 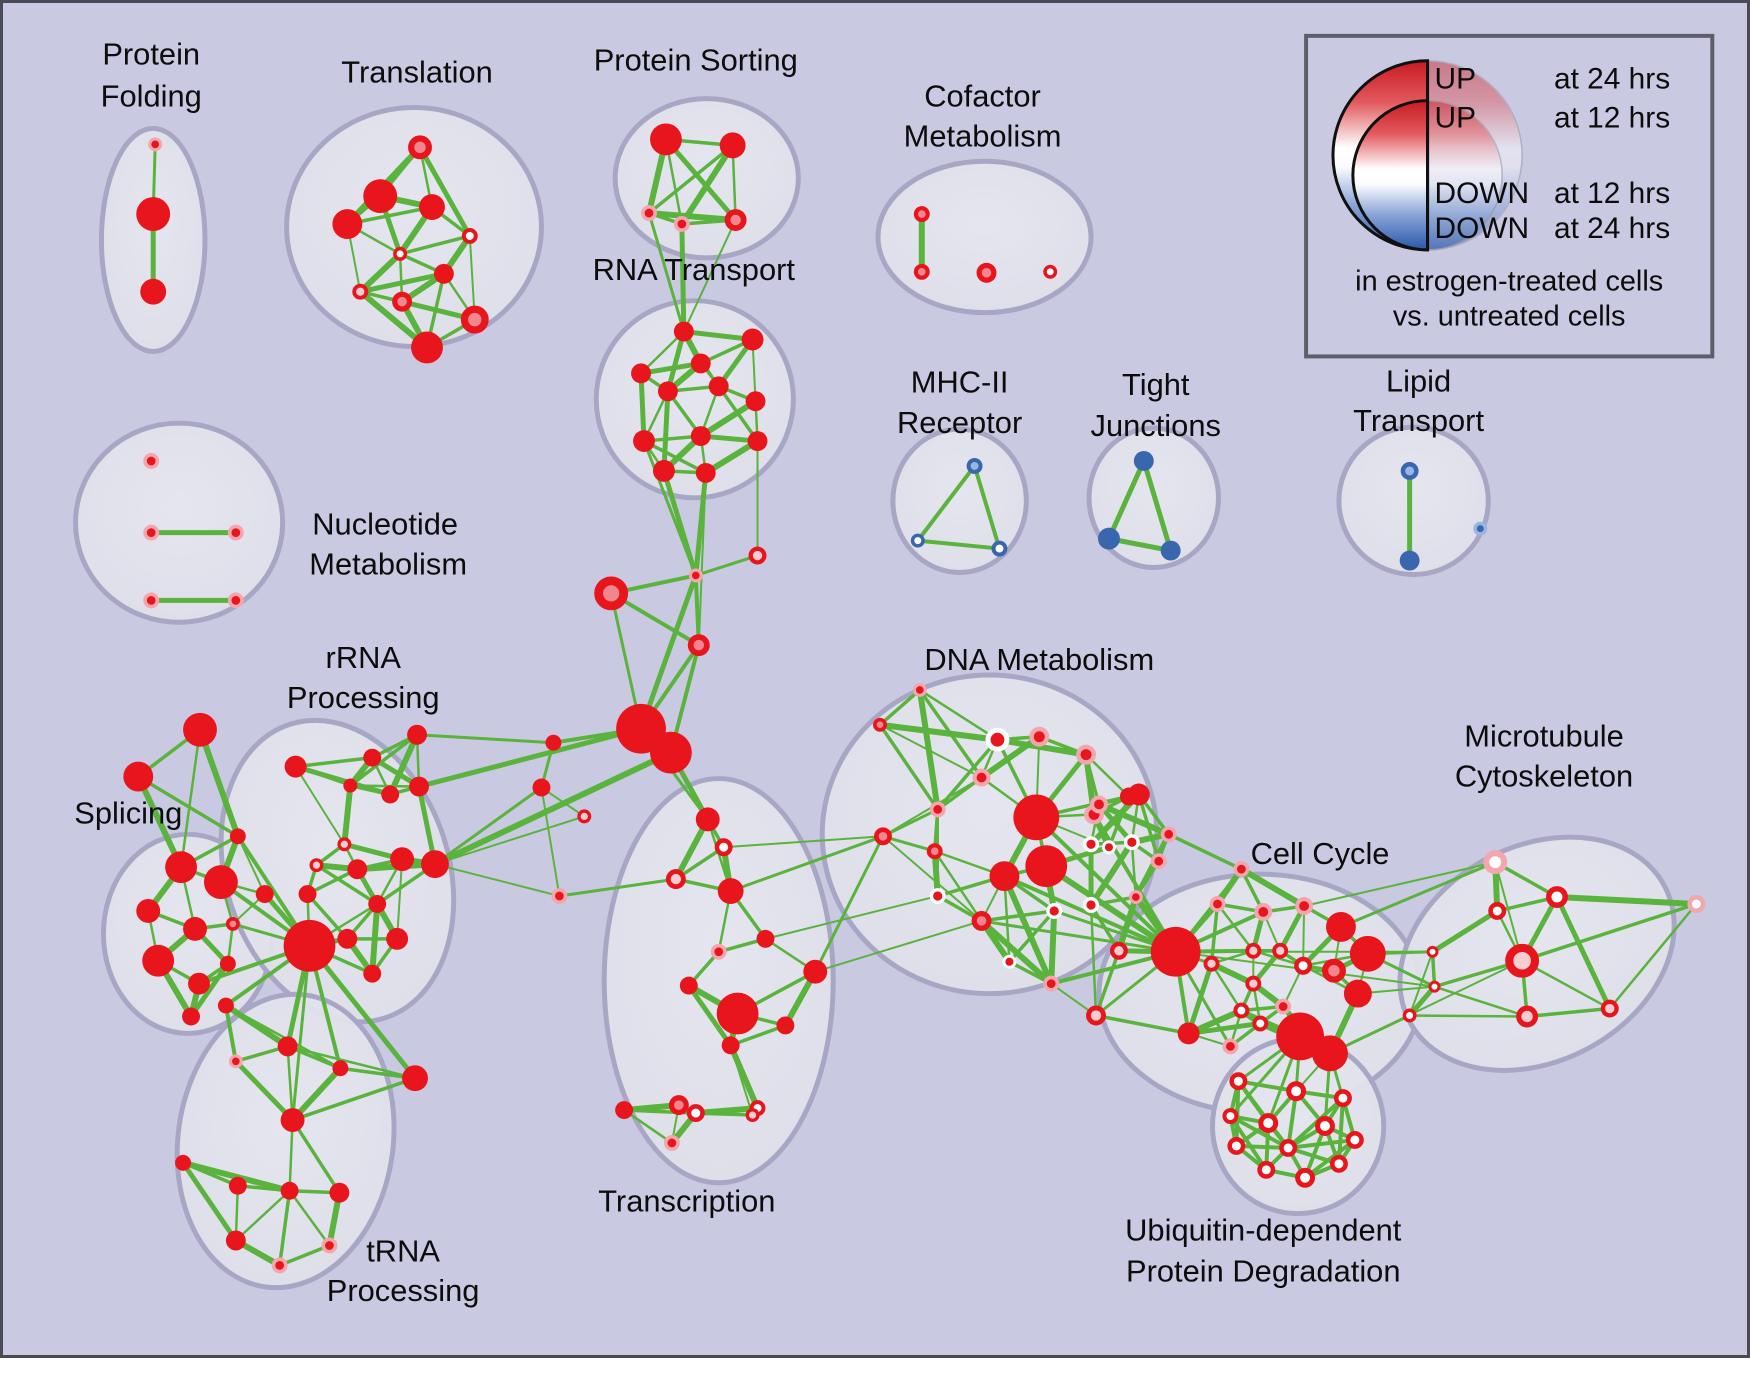 What do you see at coordinates (363, 697) in the screenshot?
I see `cluster-label-rrna-processing: Processing` at bounding box center [363, 697].